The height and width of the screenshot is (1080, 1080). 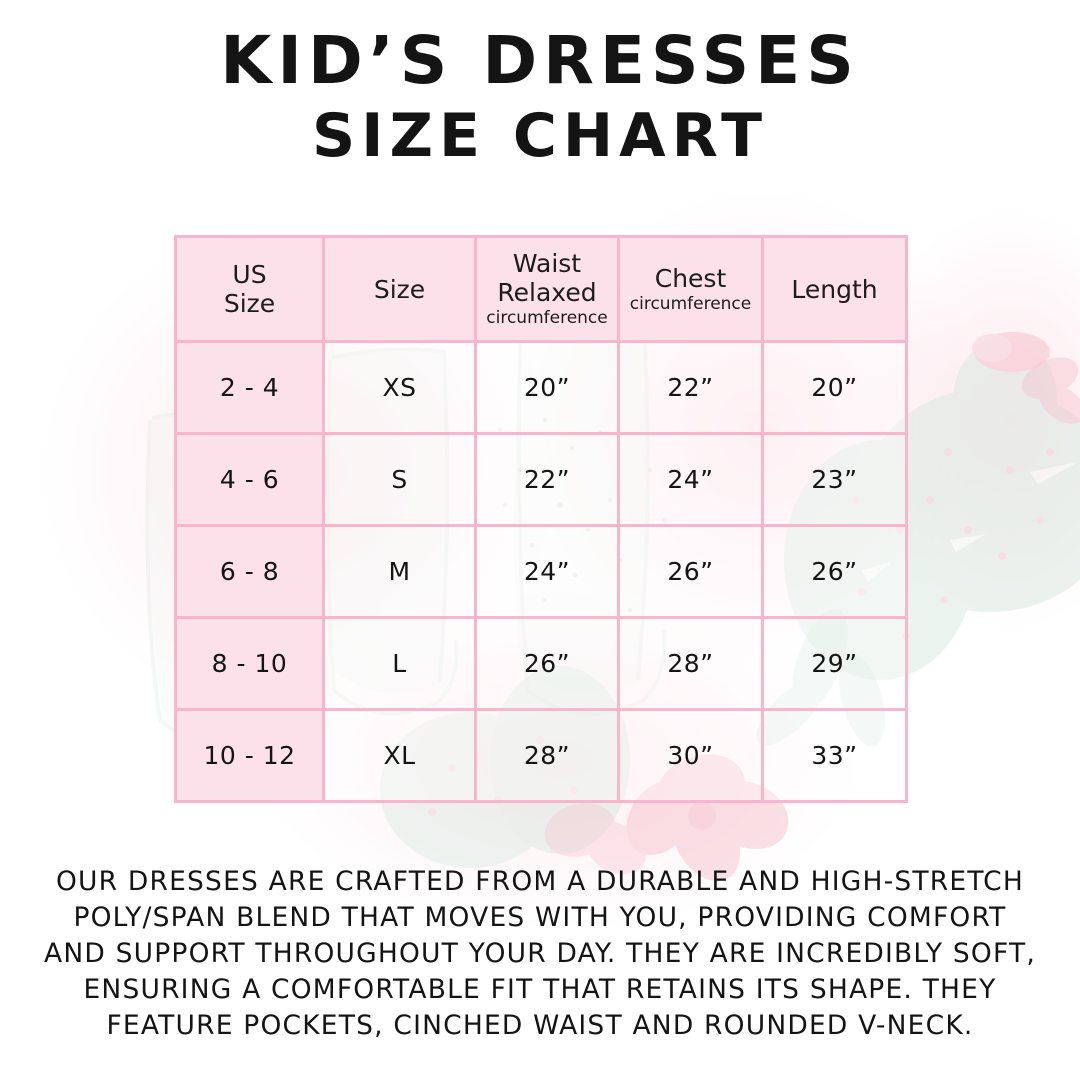 I want to click on cell-size-value: L, so click(x=399, y=663).